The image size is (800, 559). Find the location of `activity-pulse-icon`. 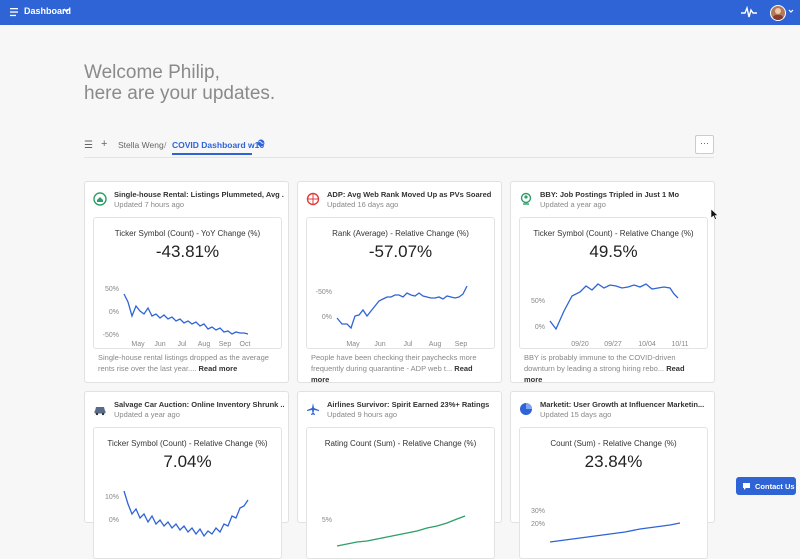

activity-pulse-icon is located at coordinates (749, 12).